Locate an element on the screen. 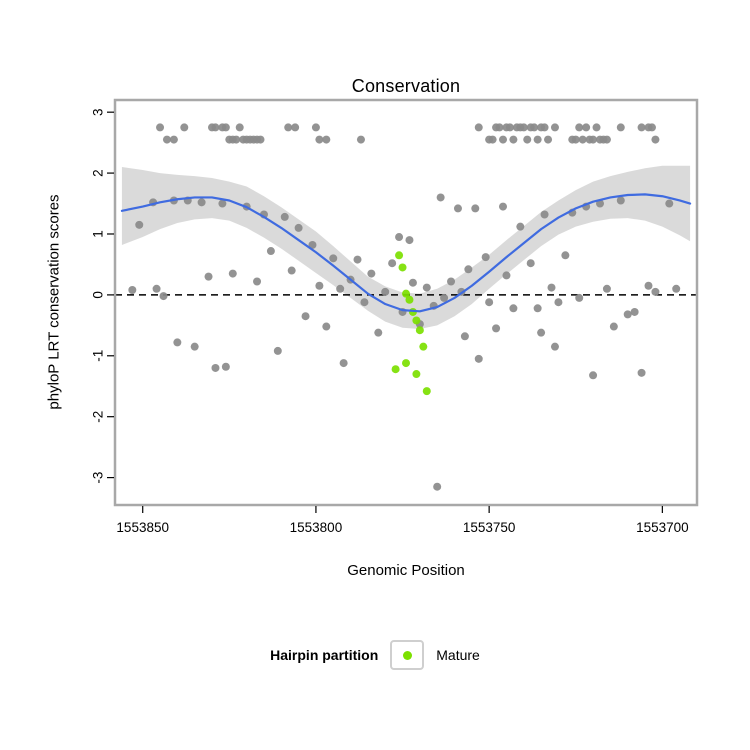 Image resolution: width=750 pixels, height=750 pixels. x-axis-label: Genomic Position is located at coordinates (406, 570).